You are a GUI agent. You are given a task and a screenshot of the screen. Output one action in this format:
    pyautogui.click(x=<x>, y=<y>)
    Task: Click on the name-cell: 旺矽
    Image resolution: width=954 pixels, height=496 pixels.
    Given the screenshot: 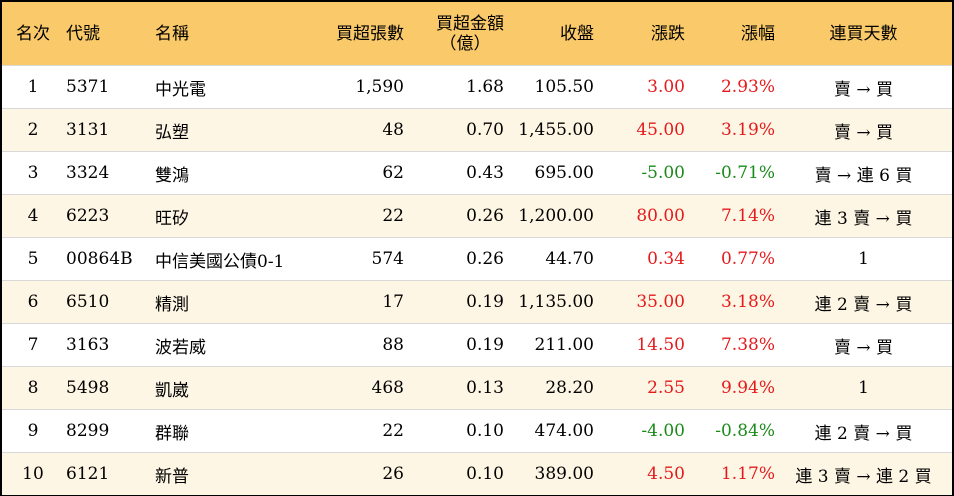 What is the action you would take?
    pyautogui.click(x=225, y=216)
    